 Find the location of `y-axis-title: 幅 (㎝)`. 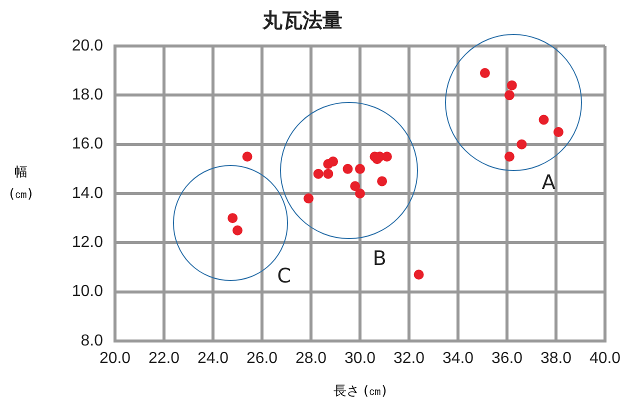

y-axis-title: 幅 (㎝) is located at coordinates (21, 184).